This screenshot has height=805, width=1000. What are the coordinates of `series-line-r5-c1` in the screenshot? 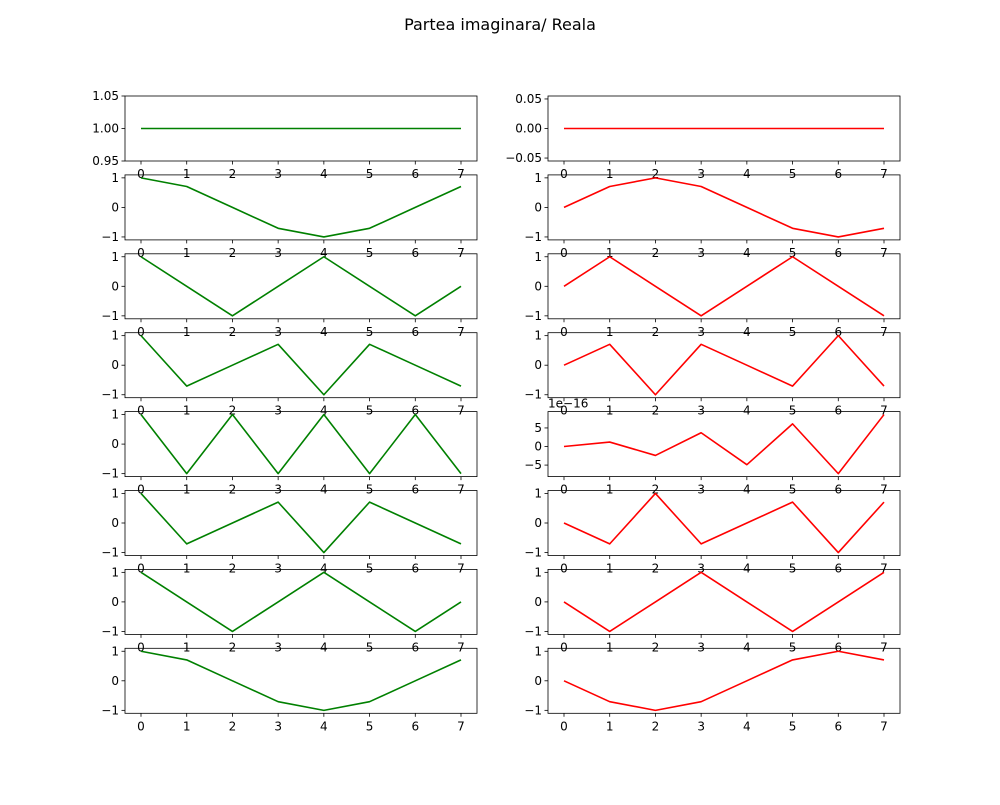 It's located at (301, 444).